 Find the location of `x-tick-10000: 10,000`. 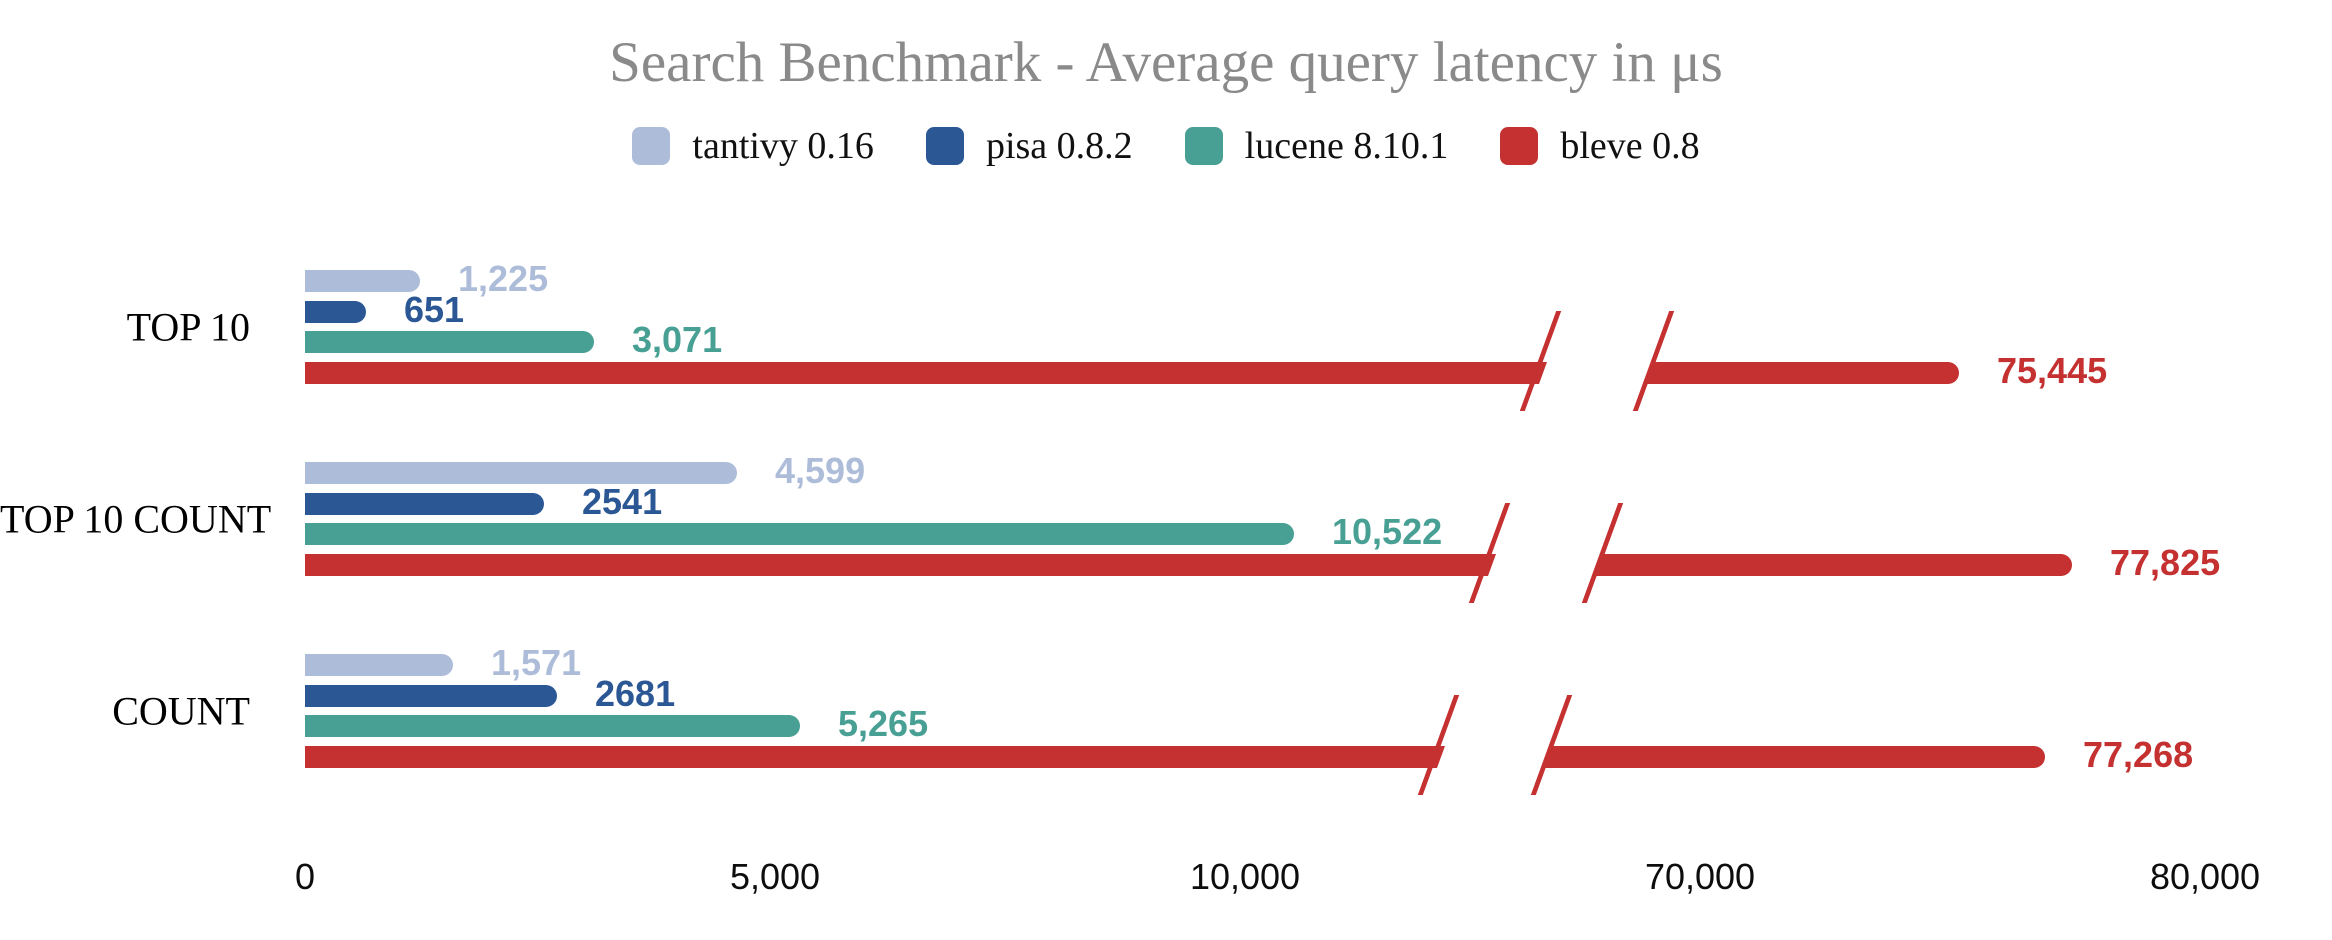

x-tick-10000: 10,000 is located at coordinates (1245, 876).